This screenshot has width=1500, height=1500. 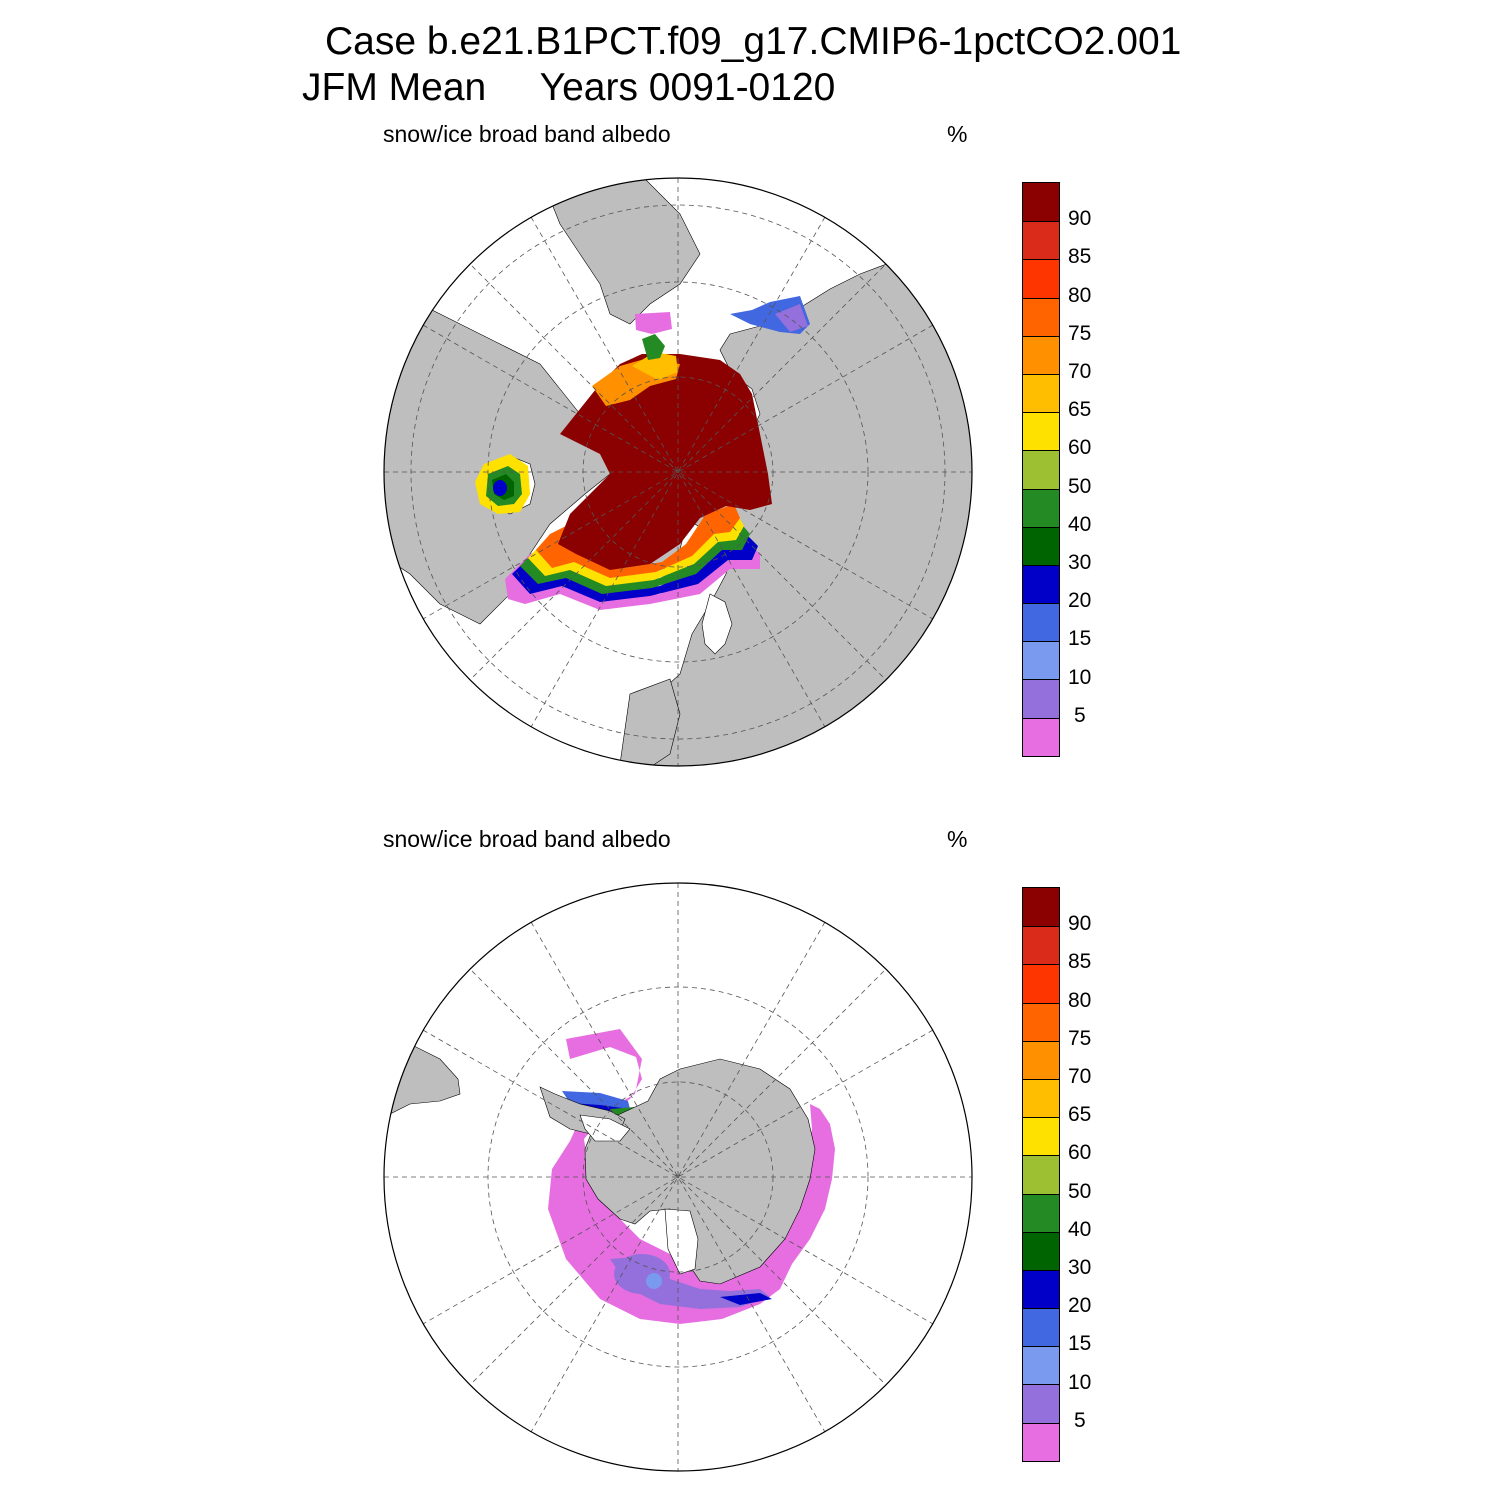 What do you see at coordinates (957, 839) in the screenshot?
I see `panel-sh-units-label: %` at bounding box center [957, 839].